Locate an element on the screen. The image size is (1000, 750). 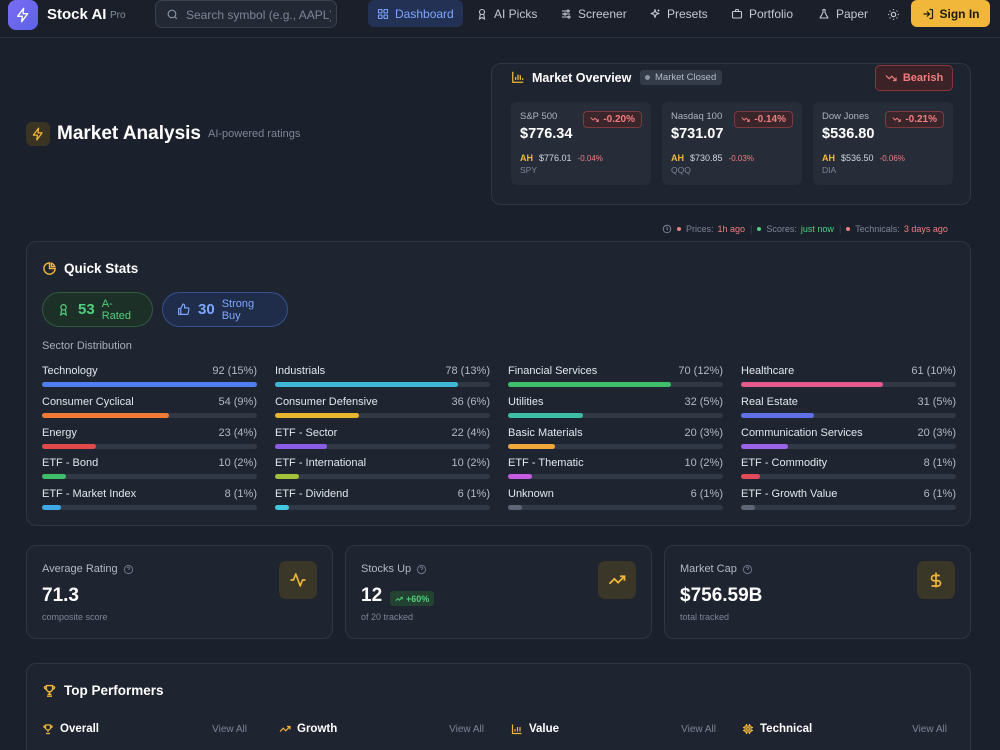
nav-presets: Presets is located at coordinates (678, 13).